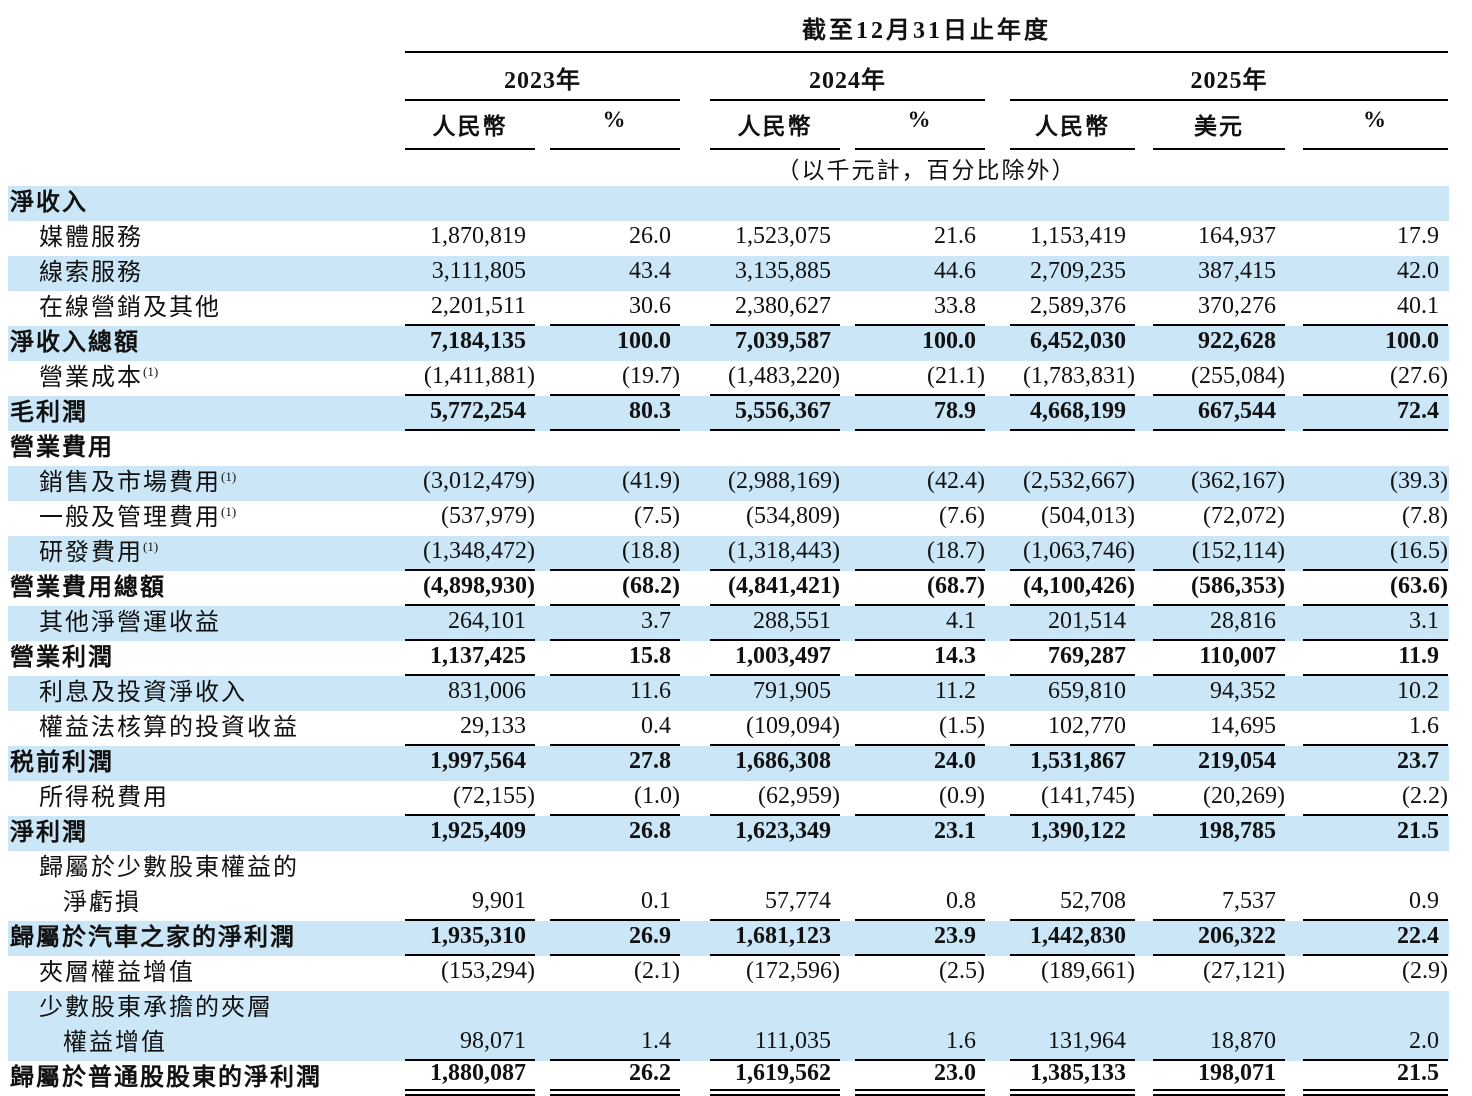  What do you see at coordinates (1088, 971) in the screenshot?
I see `value-cell: (189,661)` at bounding box center [1088, 971].